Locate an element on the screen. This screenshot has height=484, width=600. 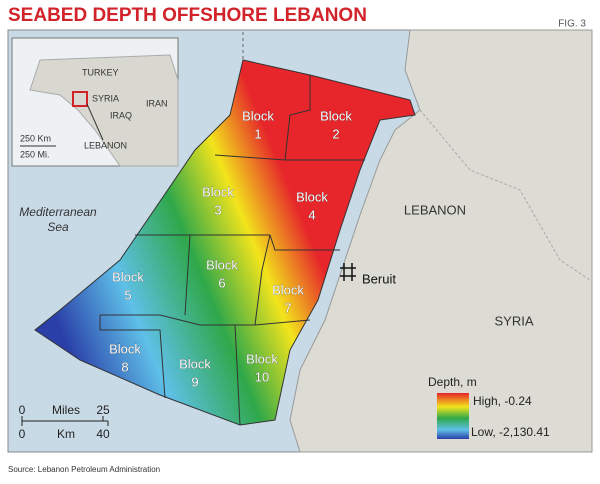
scale-bar: 0 Miles 25 0 Km 40 is located at coordinates (64, 422).